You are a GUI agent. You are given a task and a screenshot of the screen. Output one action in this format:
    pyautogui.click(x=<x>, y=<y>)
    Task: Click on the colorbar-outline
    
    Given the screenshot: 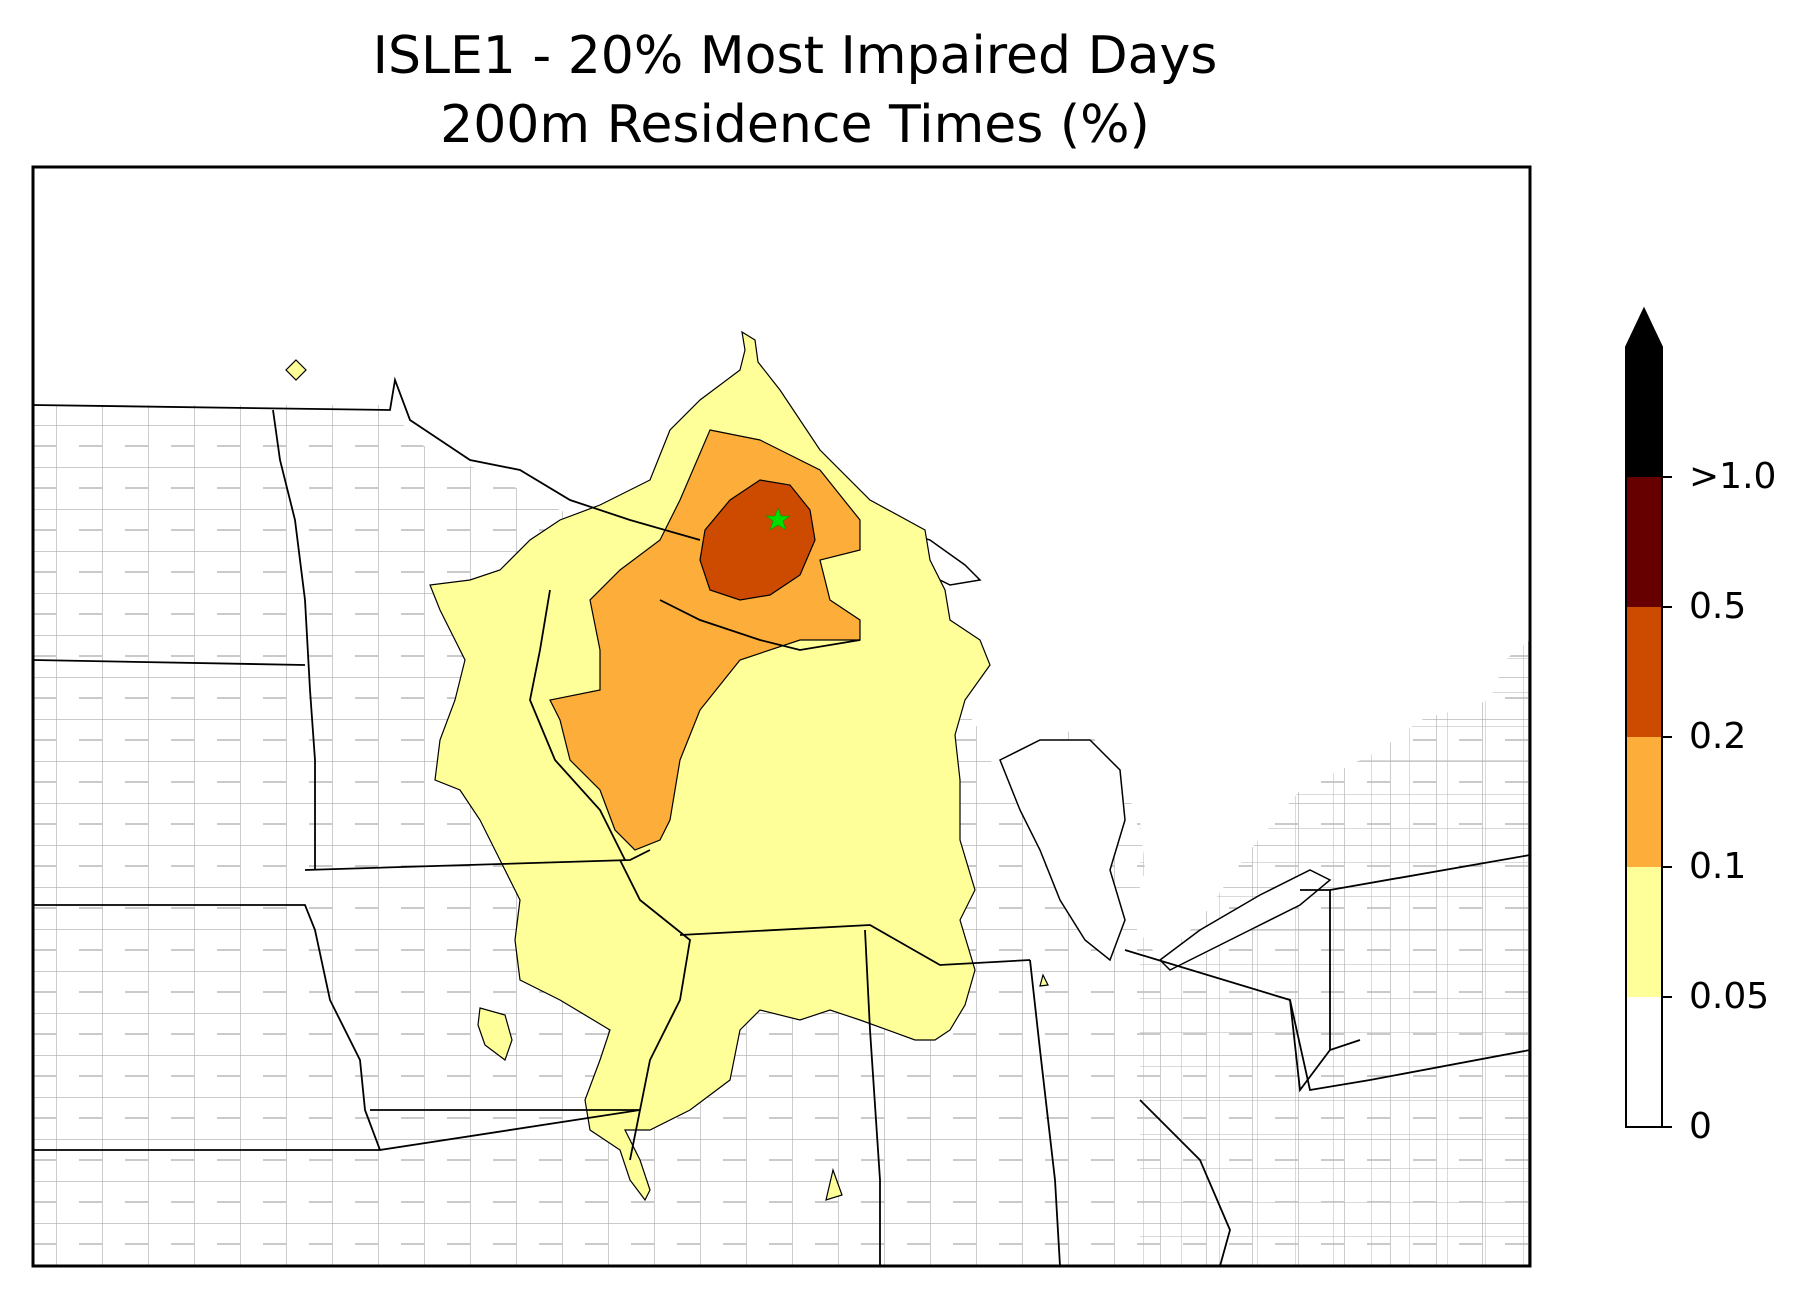 What is the action you would take?
    pyautogui.click(x=1644, y=717)
    